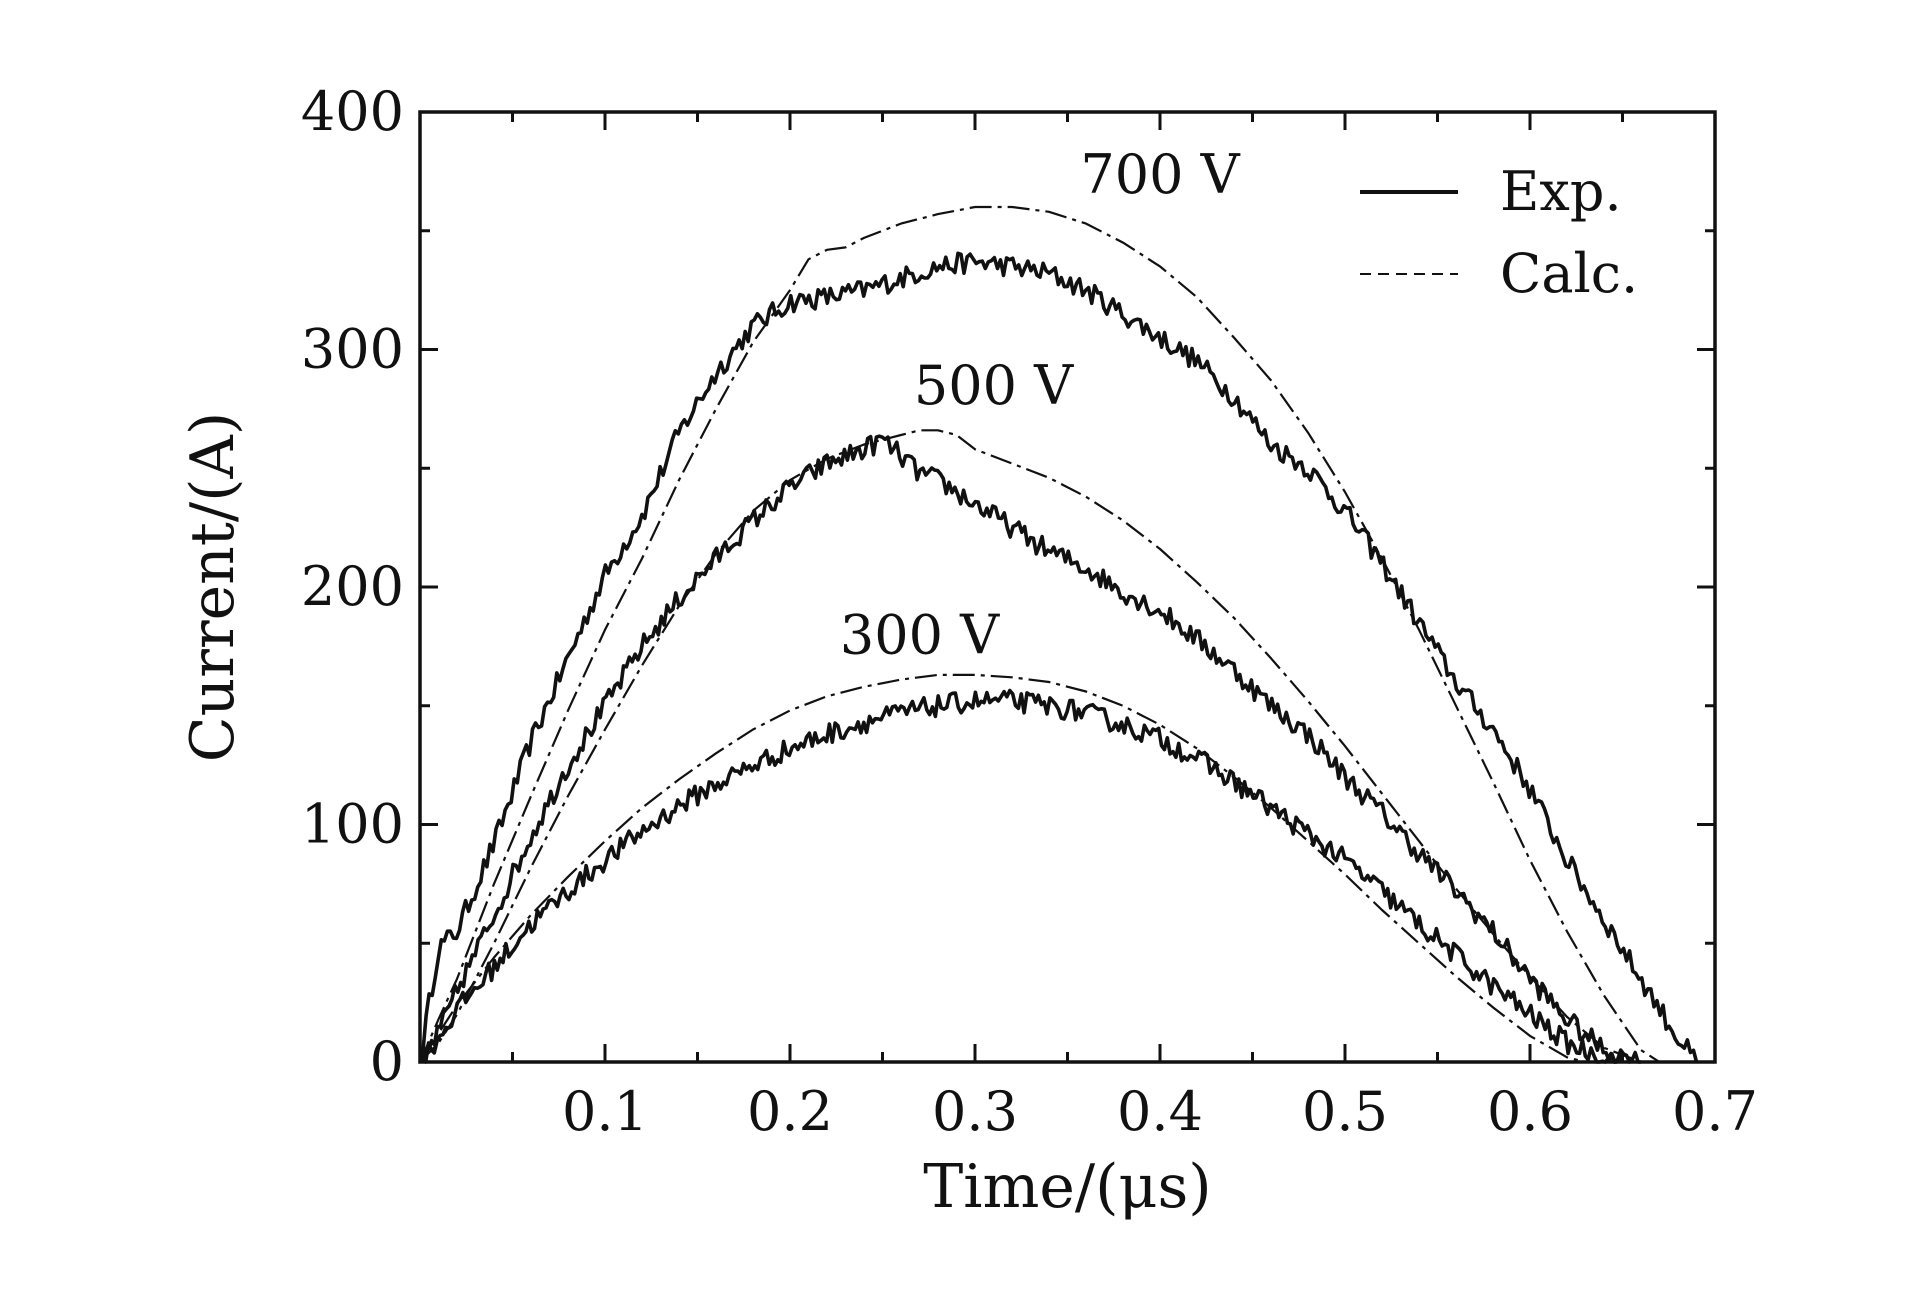 The width and height of the screenshot is (1923, 1299). Describe the element at coordinates (1345, 1111) in the screenshot. I see `x-tick-label: 0.5` at that location.